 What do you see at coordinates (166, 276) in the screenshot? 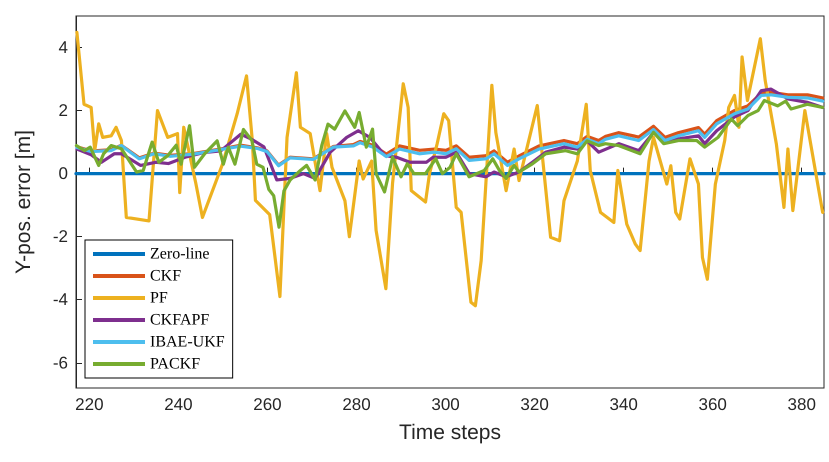
I see `legend-label: CKF` at bounding box center [166, 276].